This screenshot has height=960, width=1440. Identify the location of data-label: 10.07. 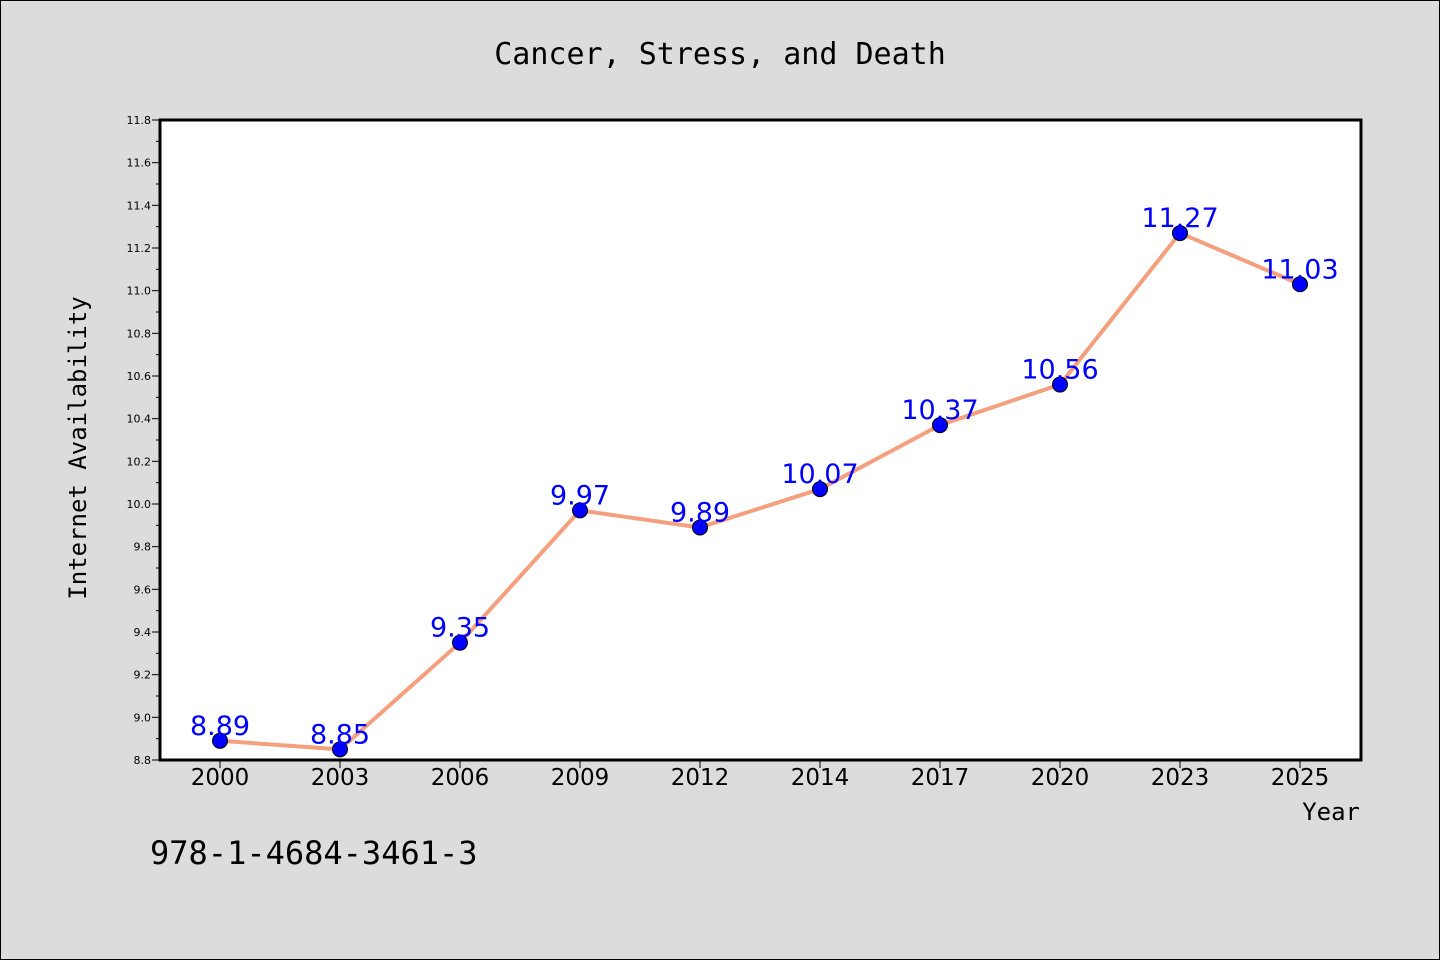
(819, 474).